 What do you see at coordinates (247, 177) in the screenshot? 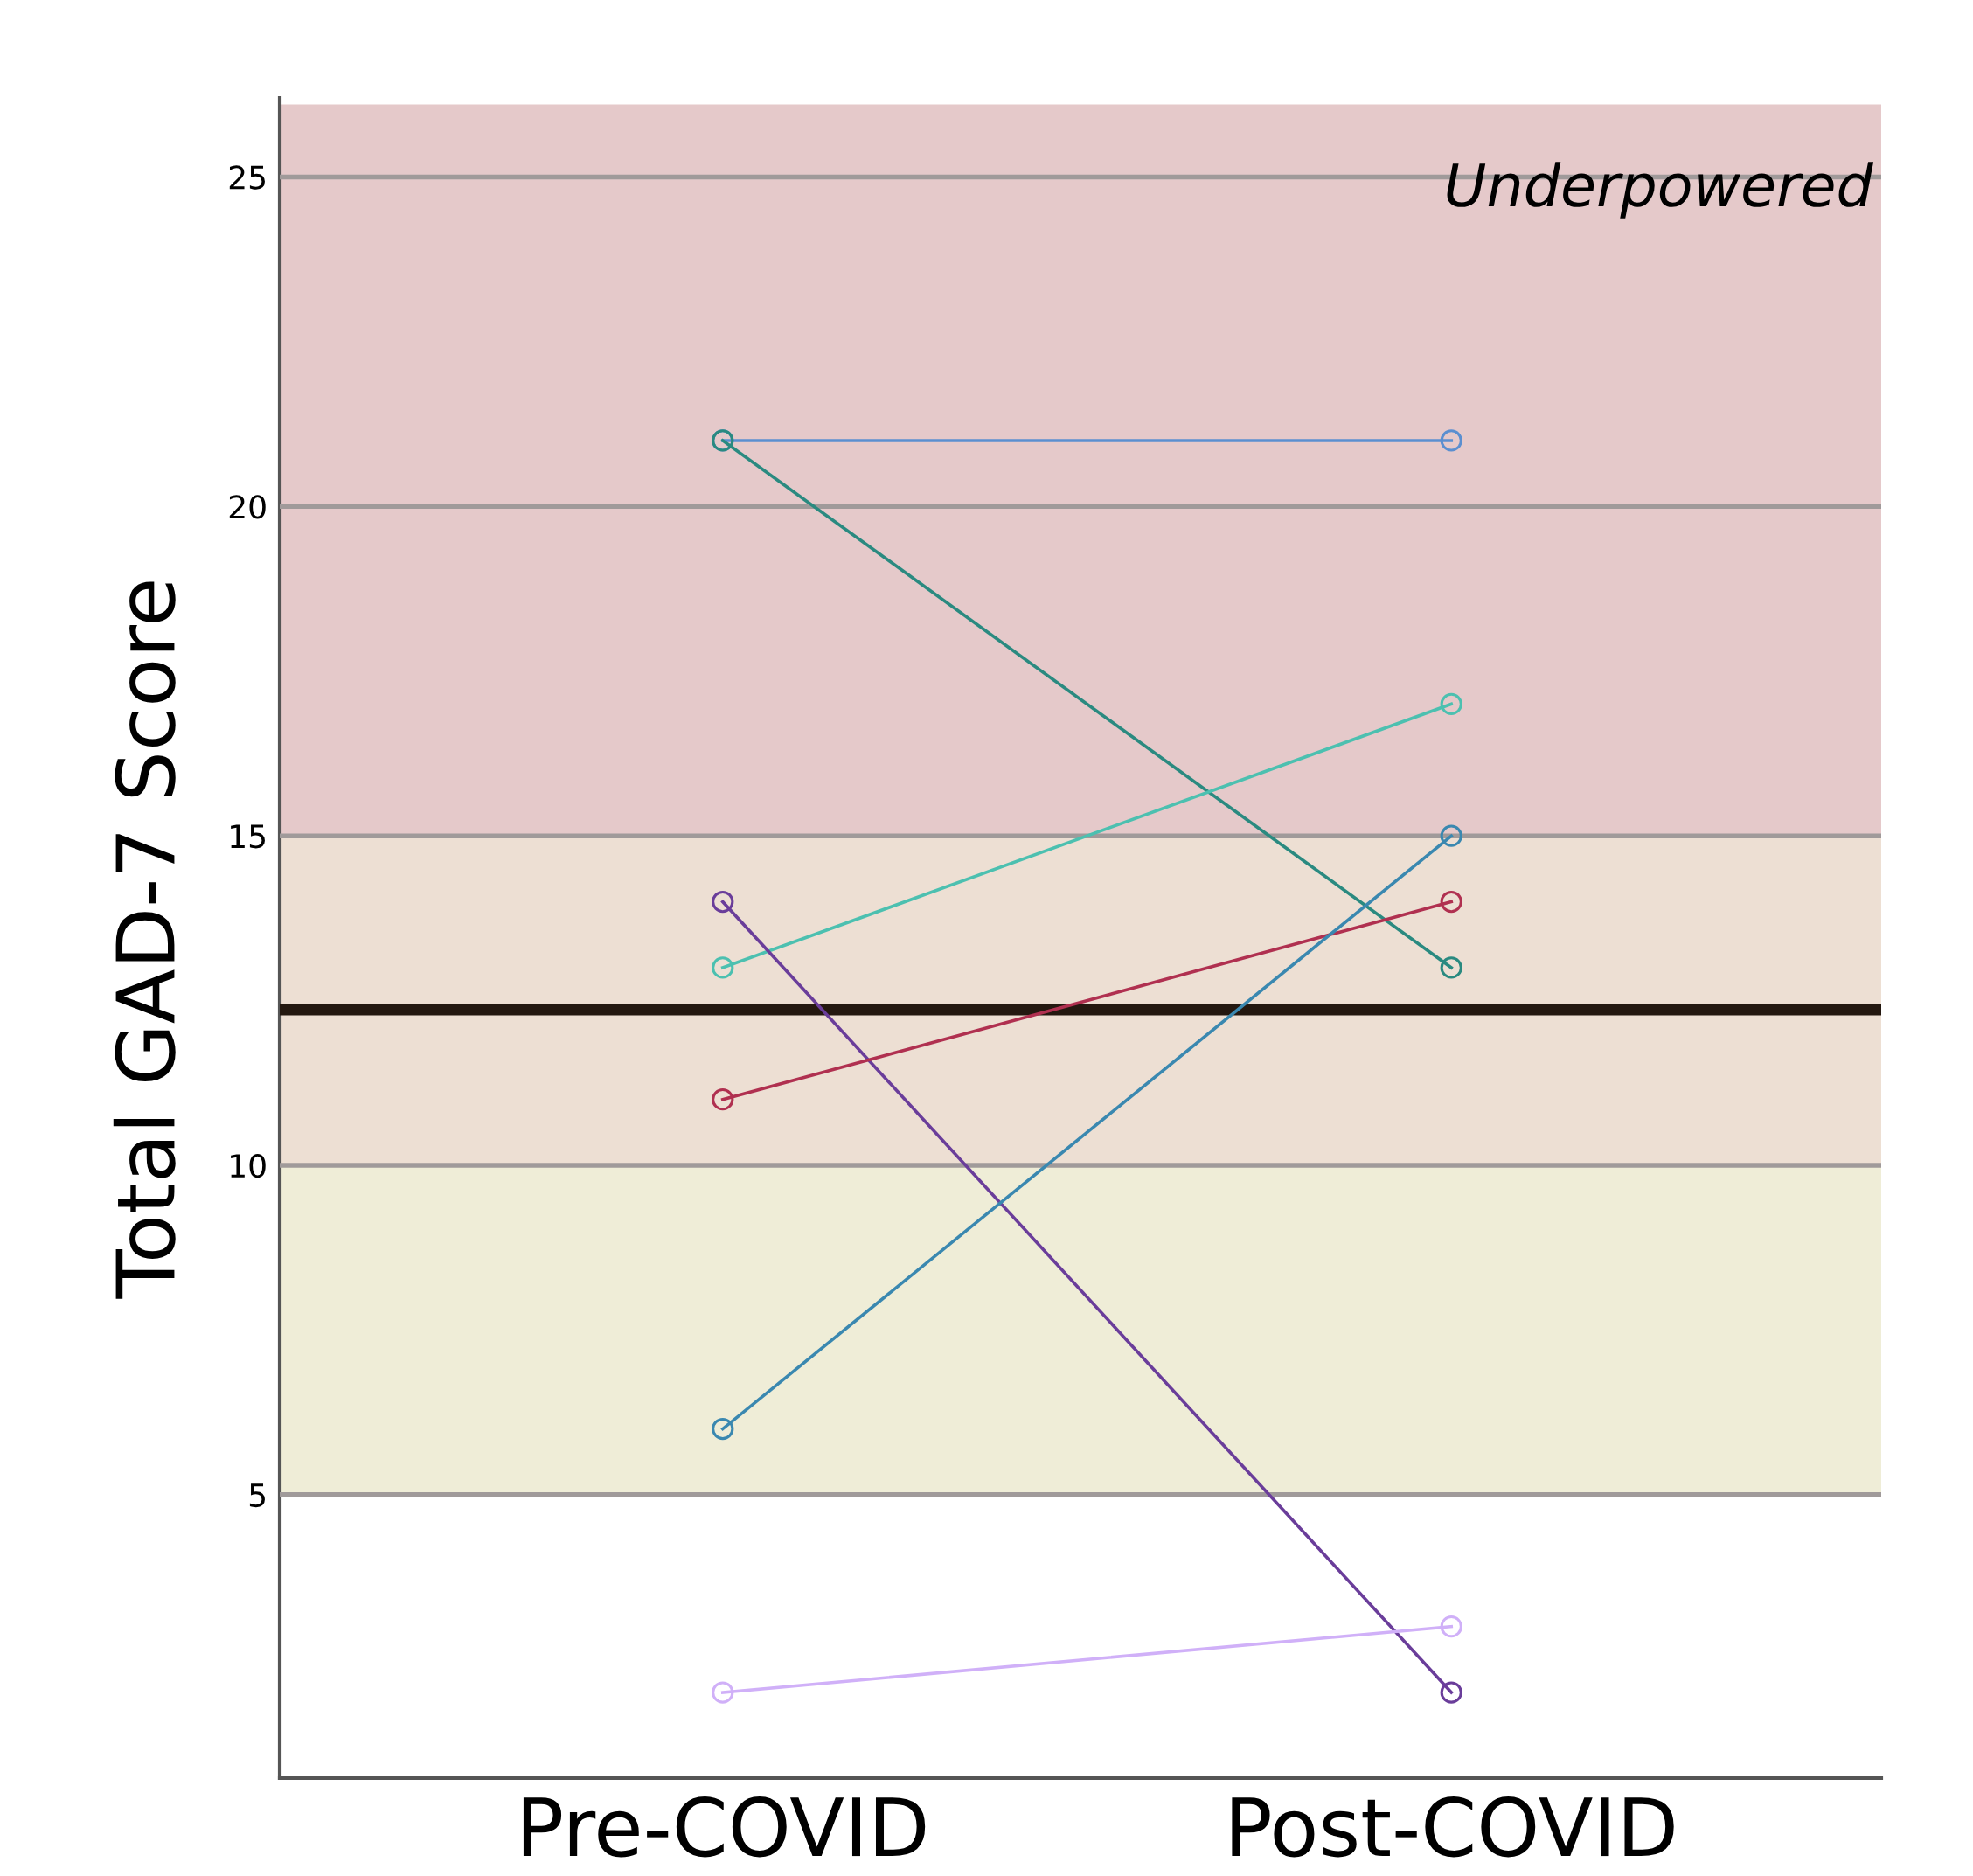
I see `y-tick-label: 25` at bounding box center [247, 177].